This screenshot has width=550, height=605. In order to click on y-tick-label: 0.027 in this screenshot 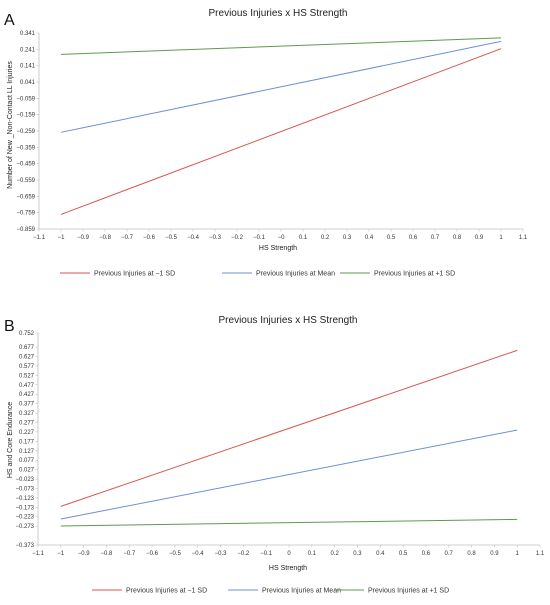, I will do `click(27, 471)`.